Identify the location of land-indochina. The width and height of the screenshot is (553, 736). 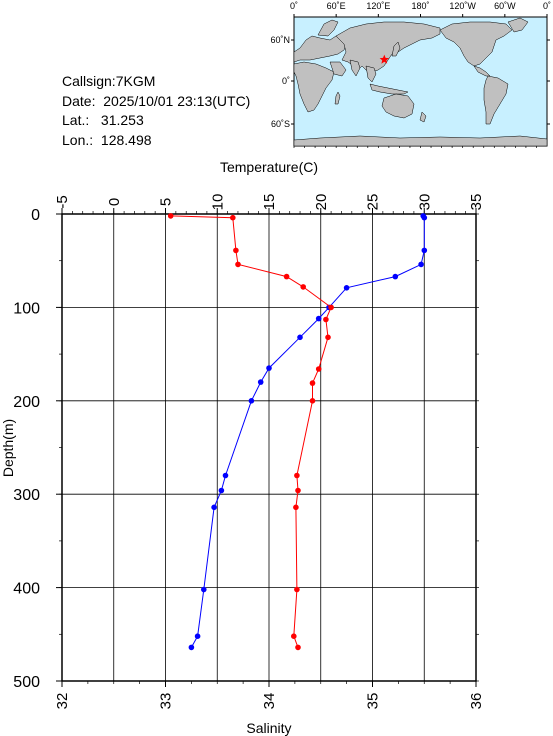
(371, 74).